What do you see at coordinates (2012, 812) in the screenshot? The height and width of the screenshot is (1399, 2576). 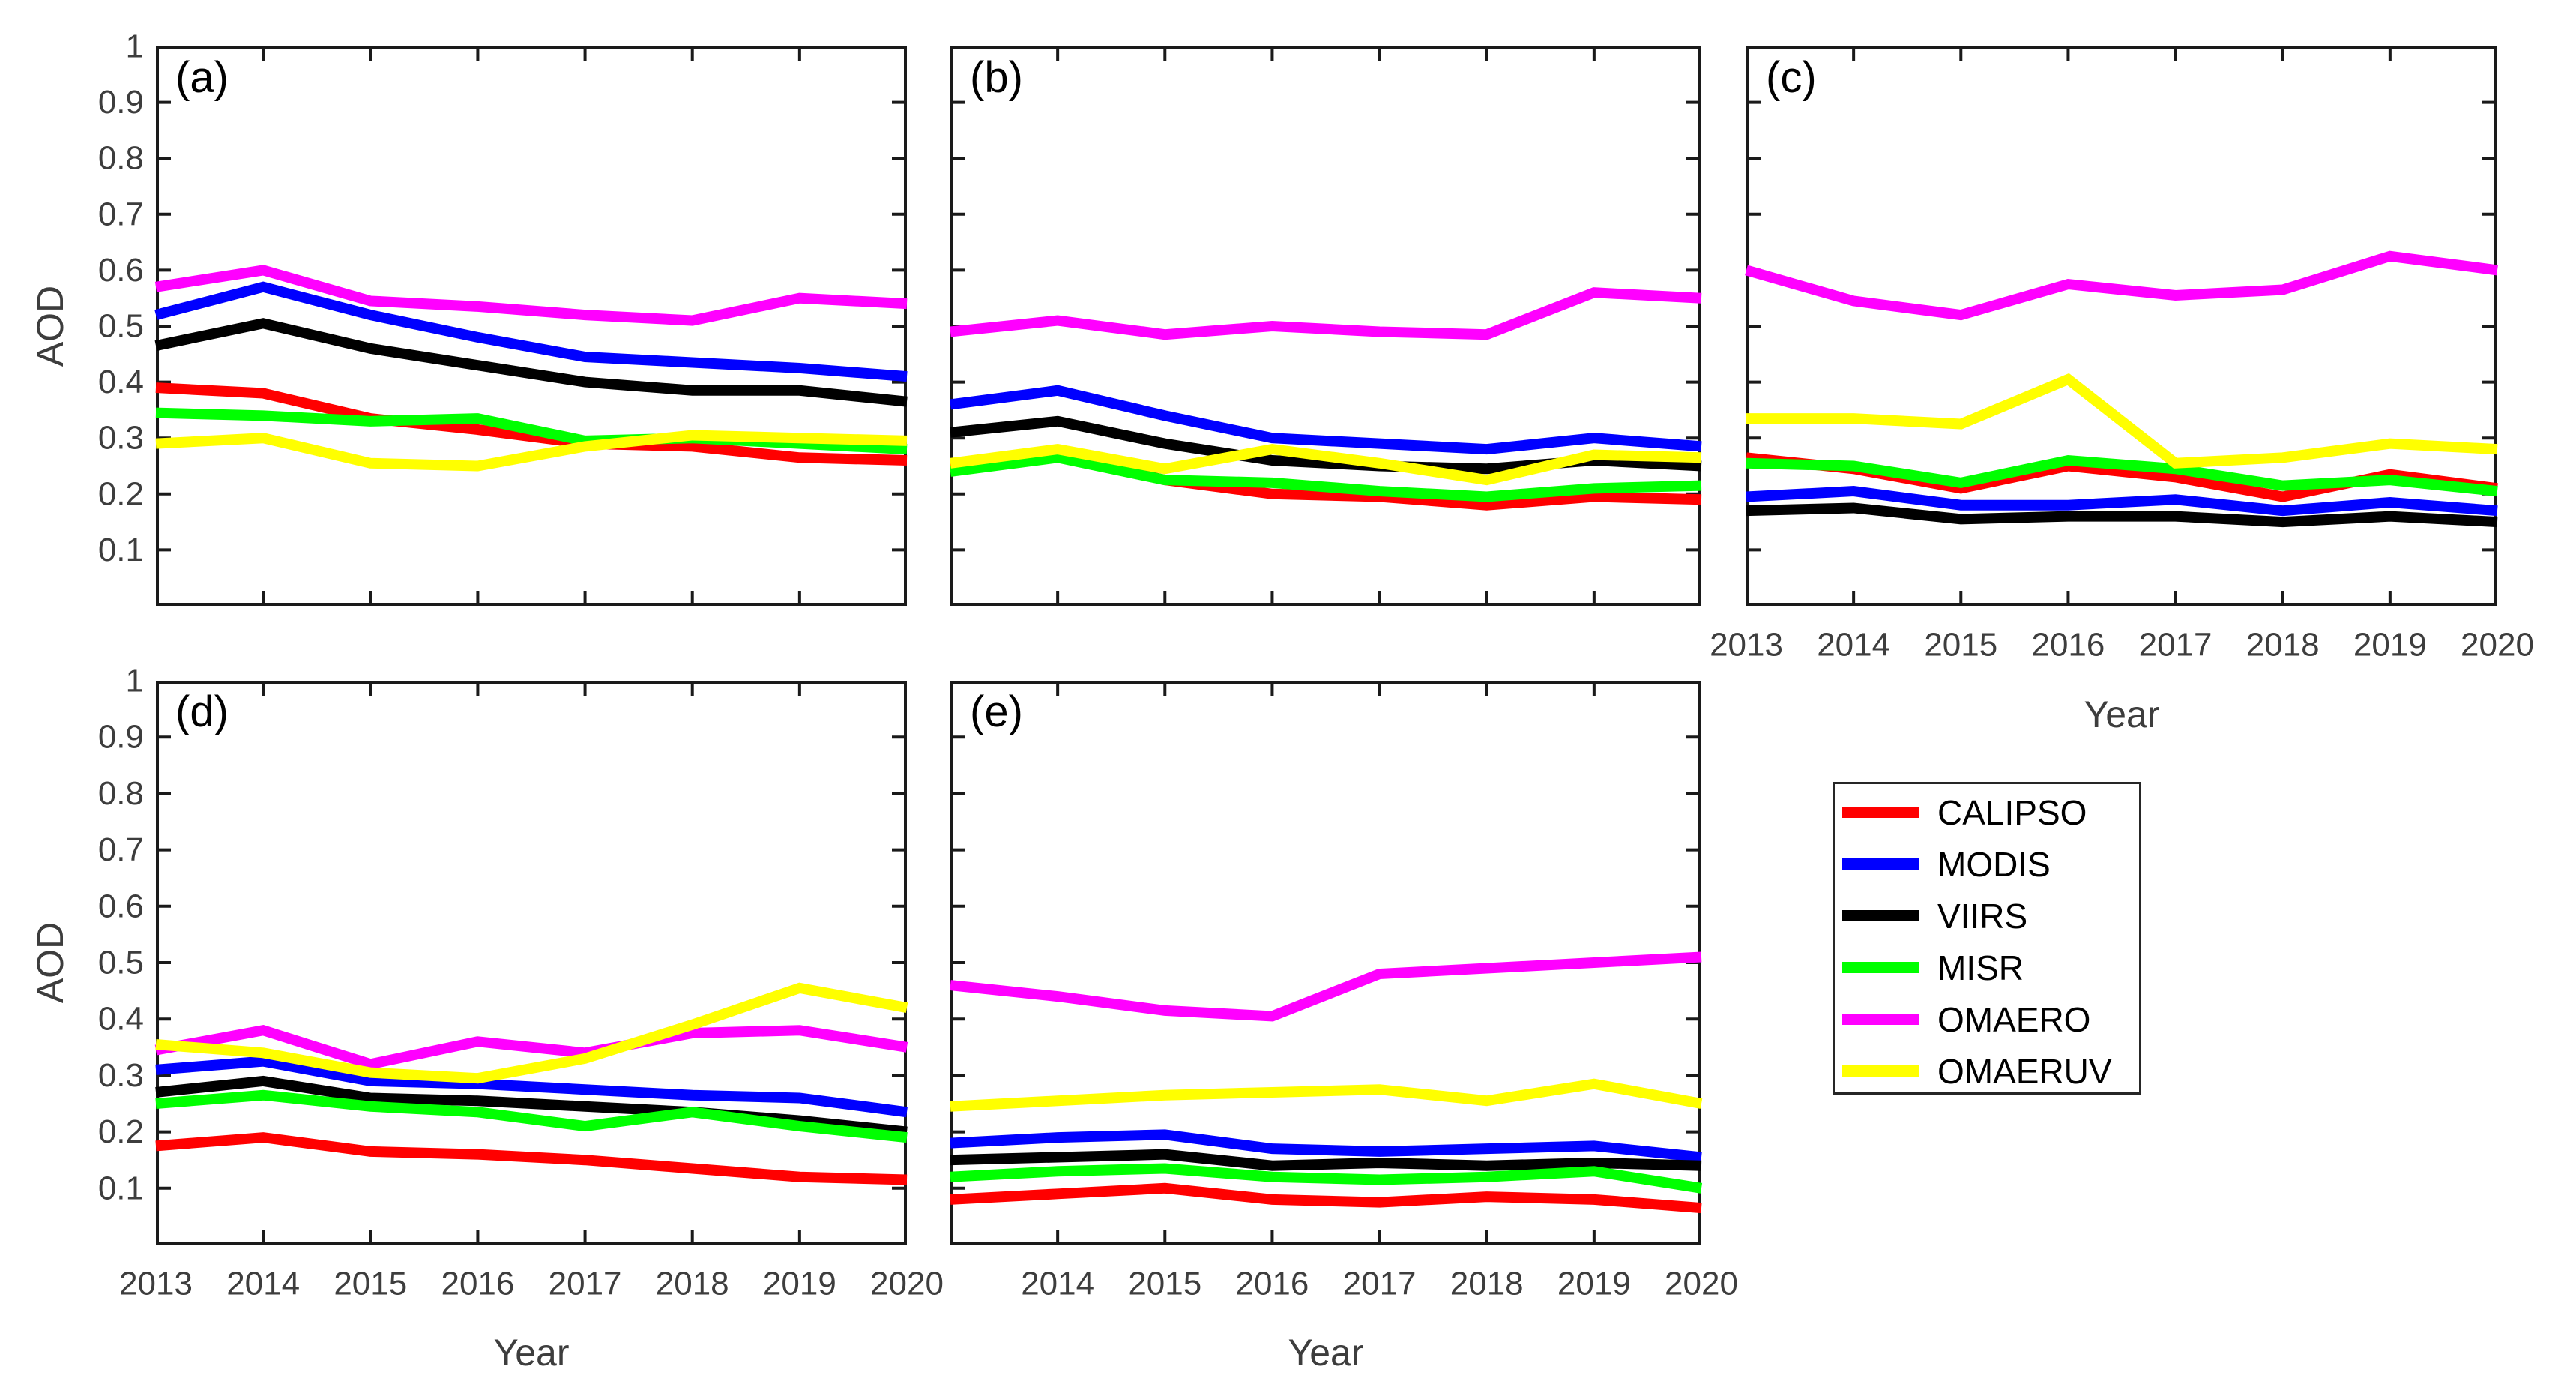 I see `legend-label: CALIPSO` at bounding box center [2012, 812].